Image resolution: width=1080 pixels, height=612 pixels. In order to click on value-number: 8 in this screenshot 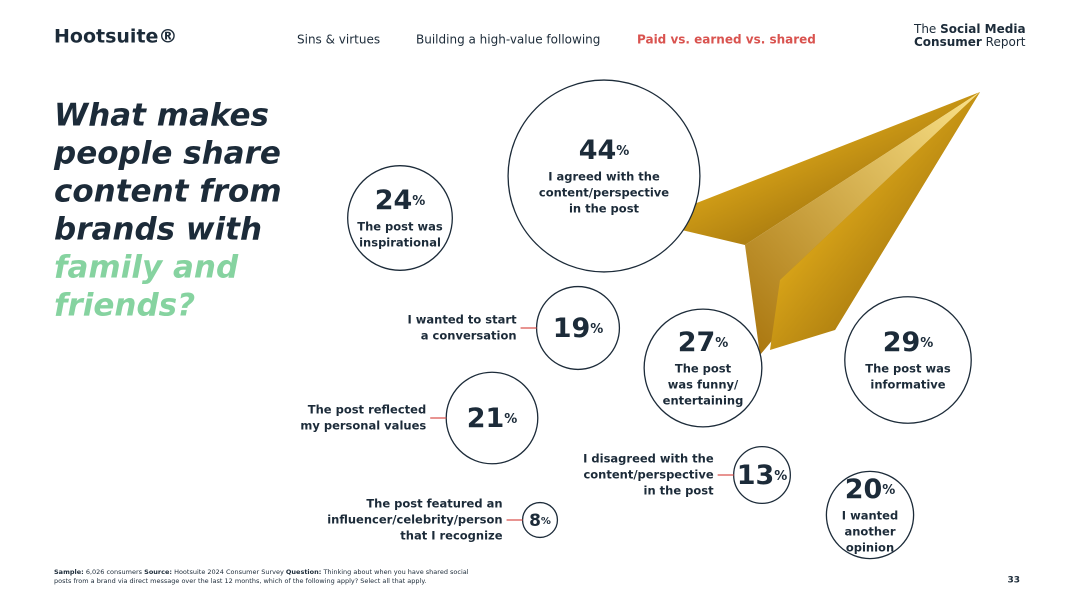, I will do `click(535, 521)`.